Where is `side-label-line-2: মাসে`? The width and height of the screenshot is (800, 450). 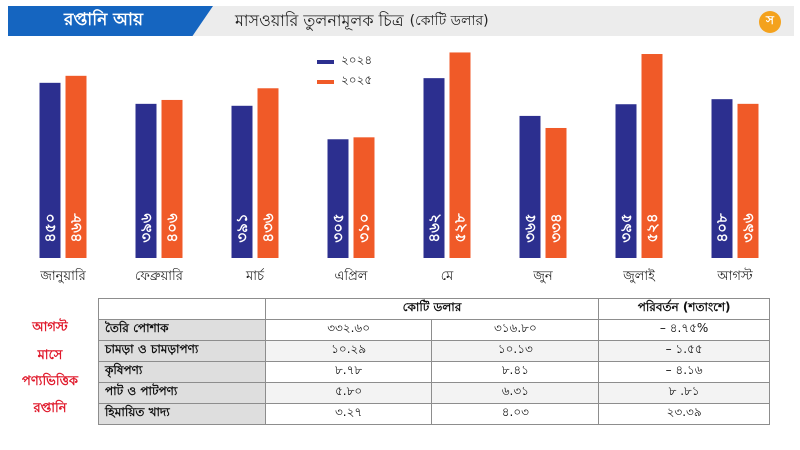 side-label-line-2: মাসে is located at coordinates (50, 355).